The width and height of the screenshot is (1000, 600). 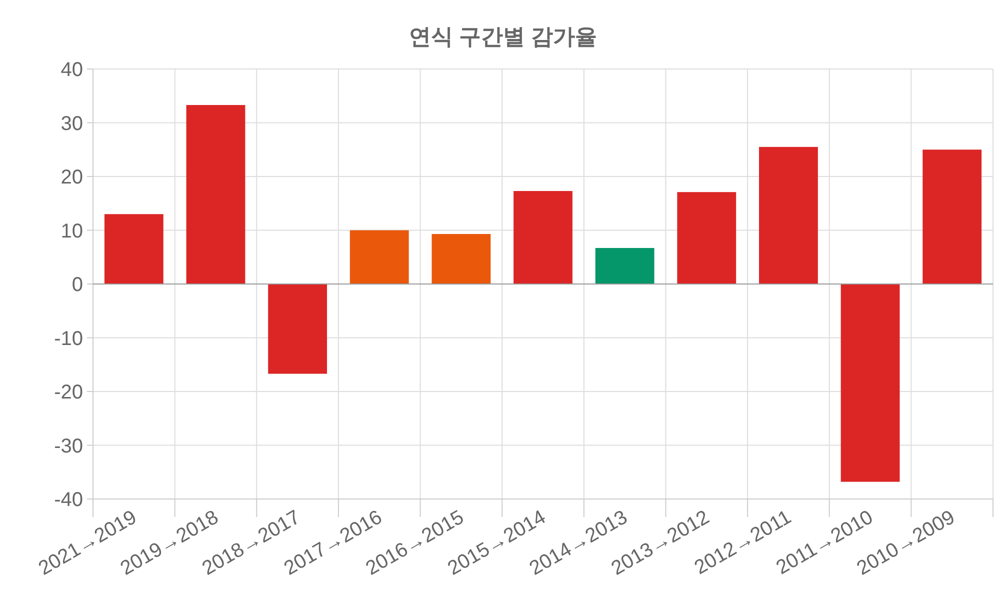 What do you see at coordinates (68, 393) in the screenshot?
I see `y-tick-label: -20` at bounding box center [68, 393].